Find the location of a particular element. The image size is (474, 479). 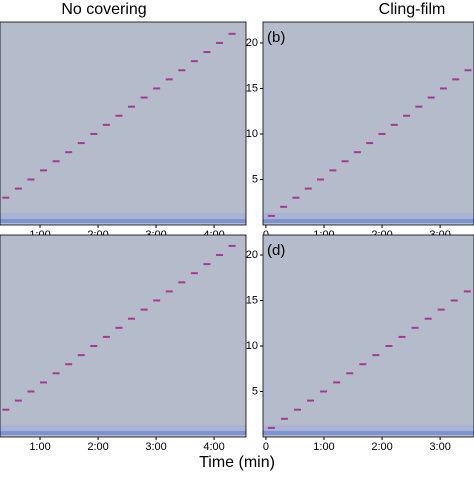

panel-label: (b) is located at coordinates (276, 37).